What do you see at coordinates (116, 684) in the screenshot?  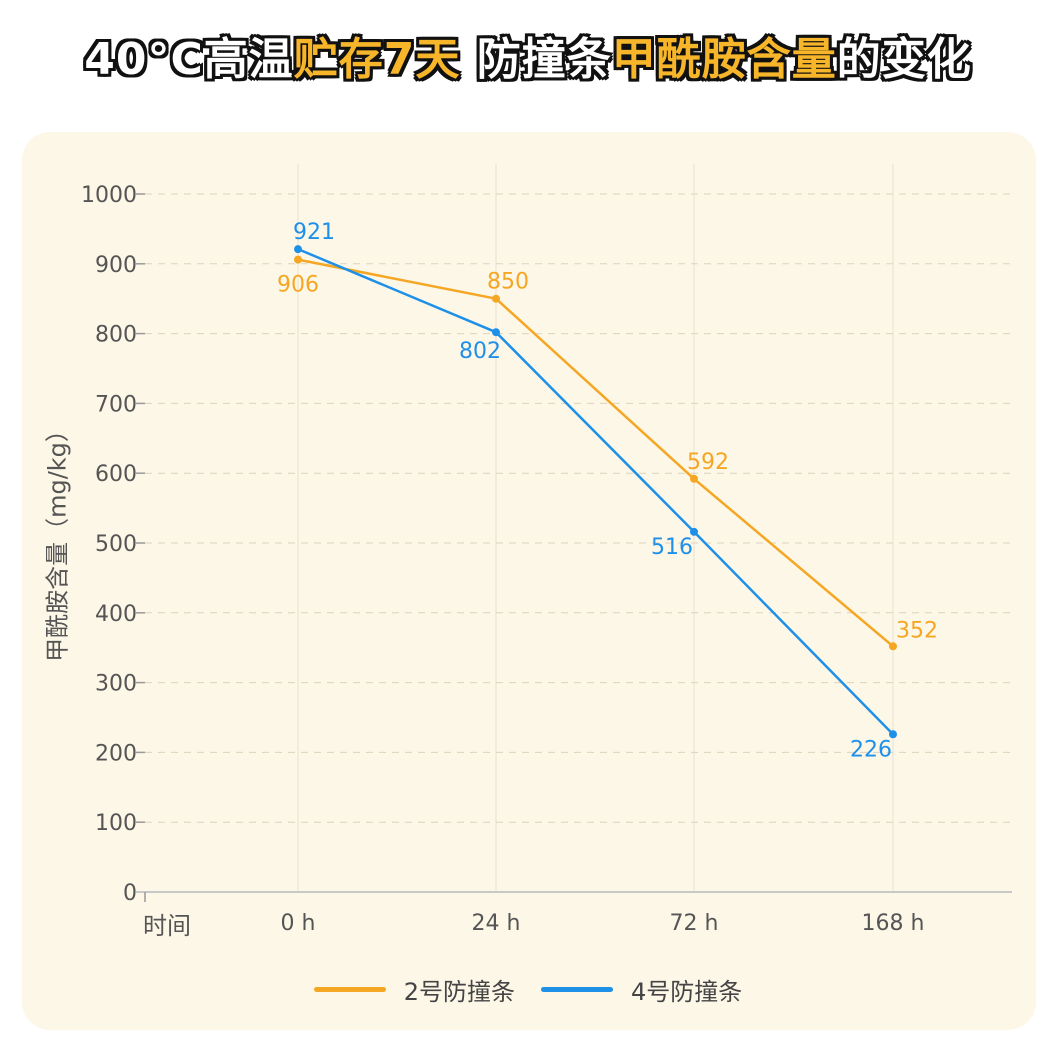 I see `y-tick-label: 300` at bounding box center [116, 684].